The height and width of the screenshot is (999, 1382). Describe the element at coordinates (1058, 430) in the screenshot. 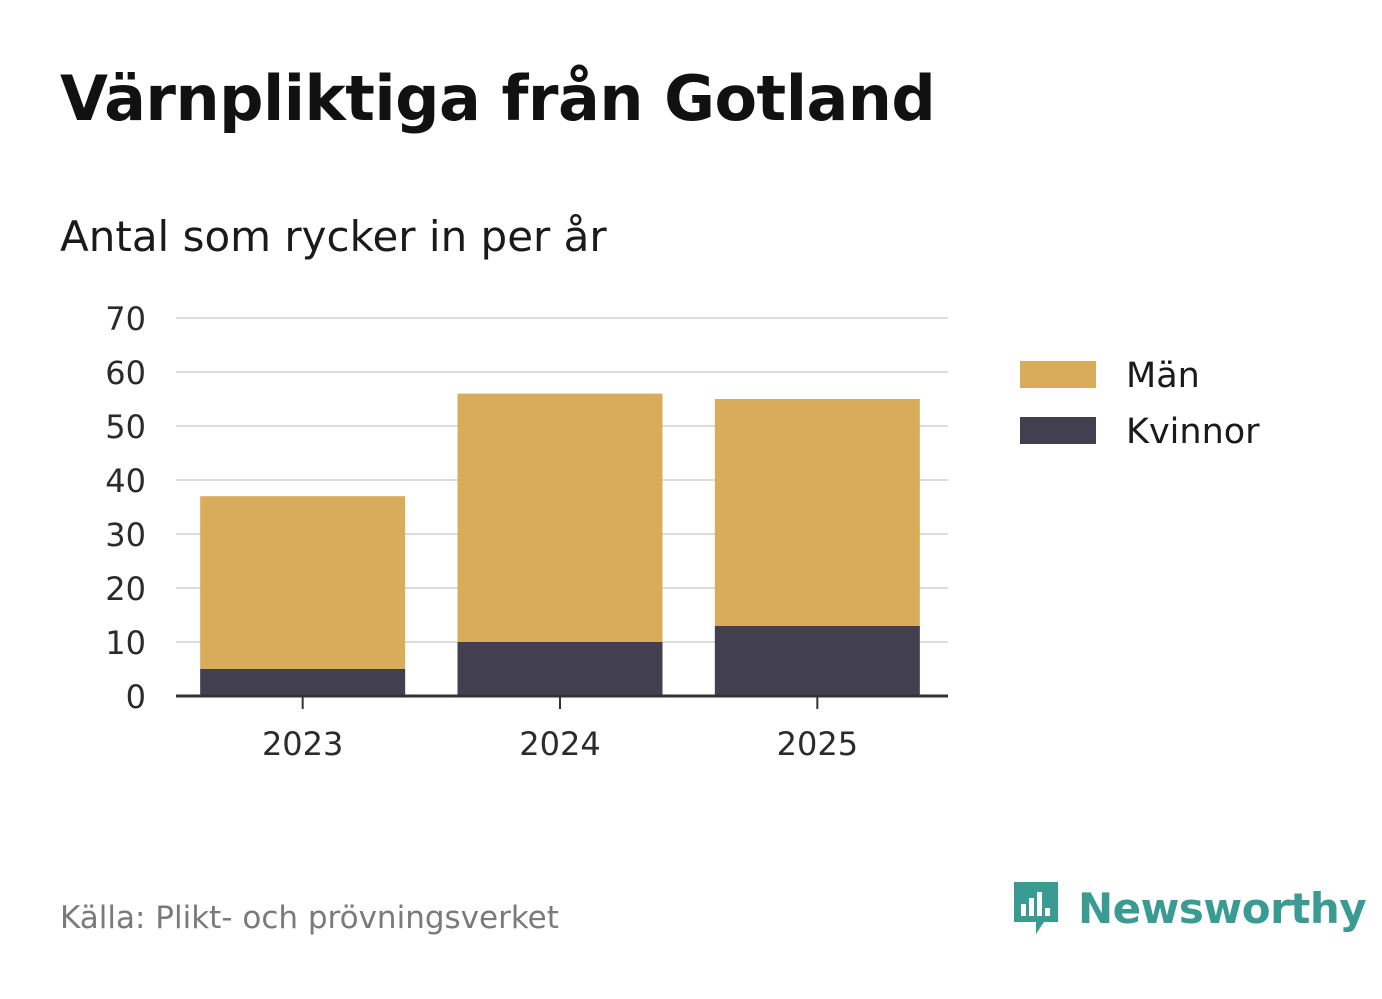

I see `legend-swatch-kvinnor` at that location.